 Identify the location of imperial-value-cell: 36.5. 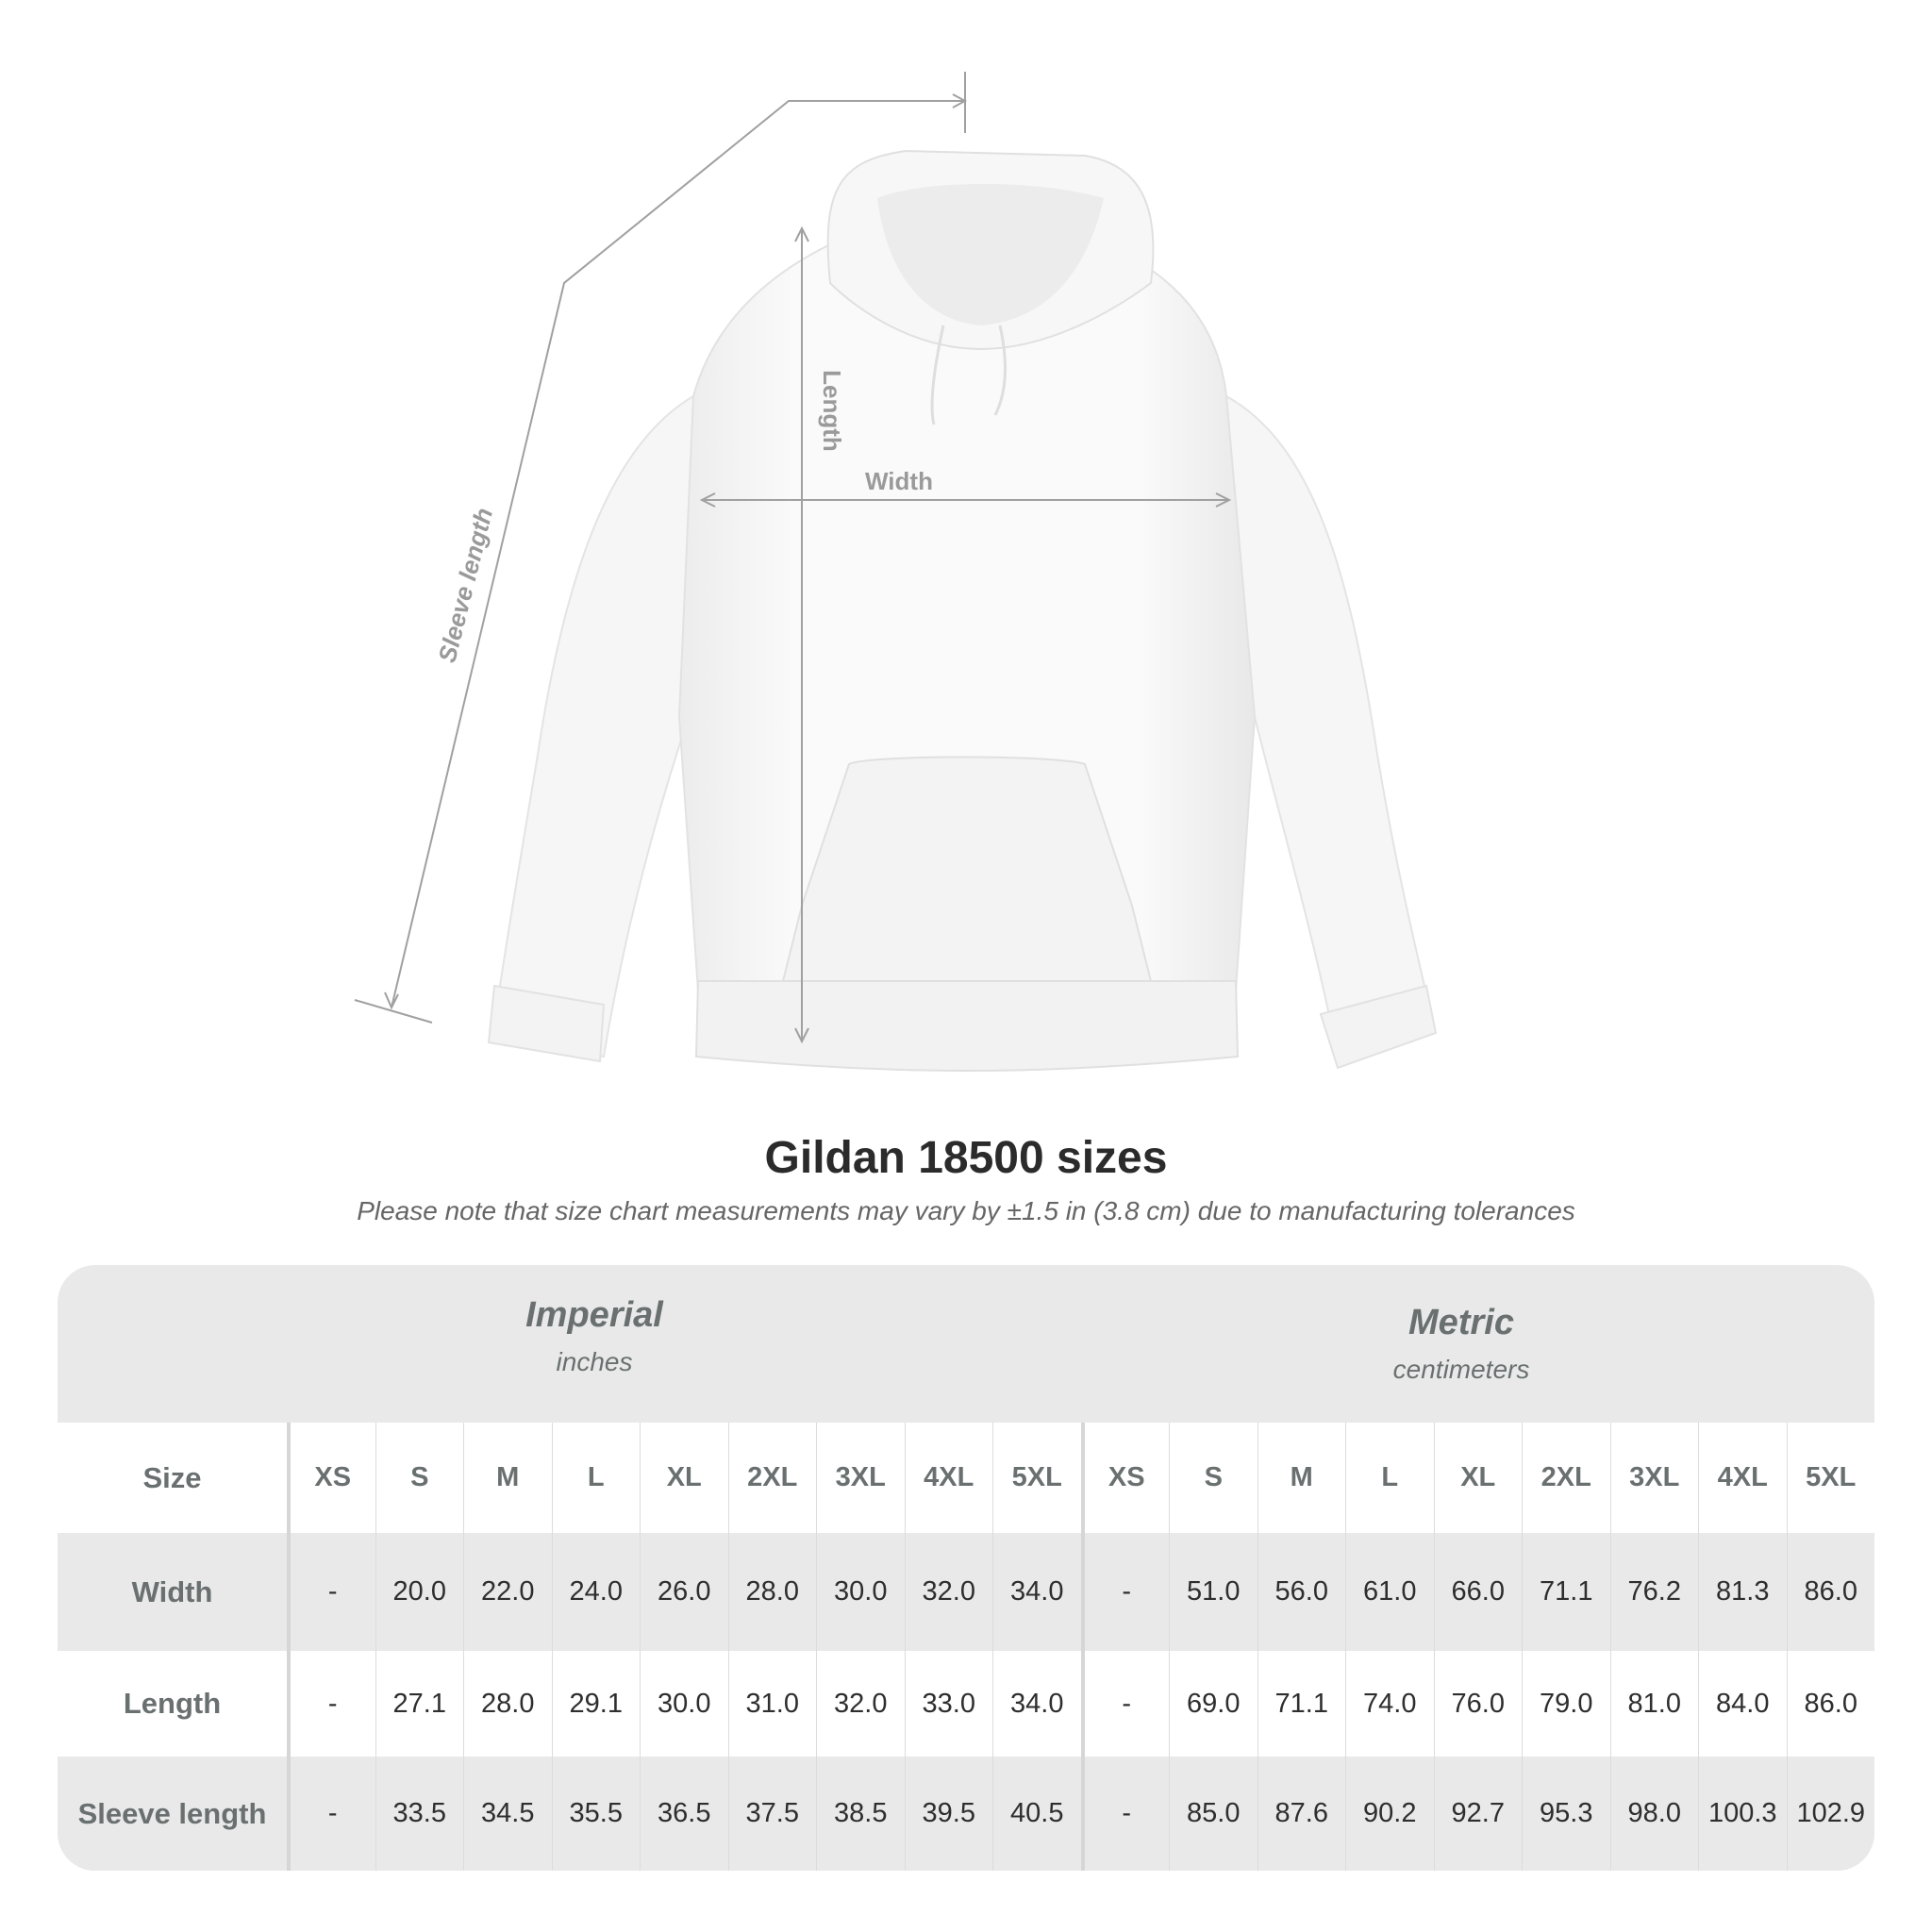
(684, 1814).